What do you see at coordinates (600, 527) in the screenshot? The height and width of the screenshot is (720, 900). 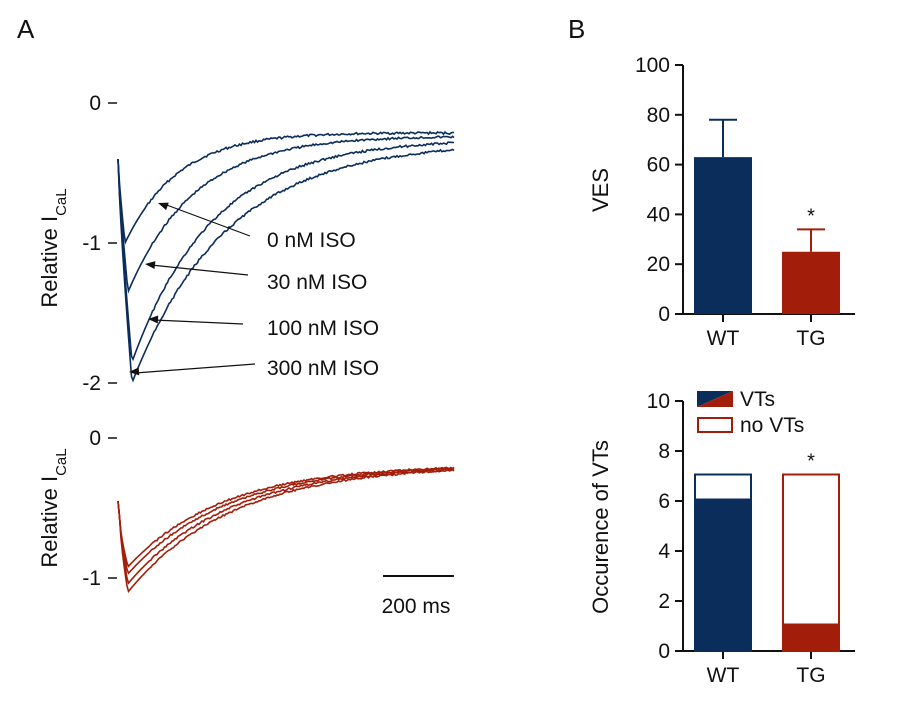 I see `y-axis-title: Occurence of VTs` at bounding box center [600, 527].